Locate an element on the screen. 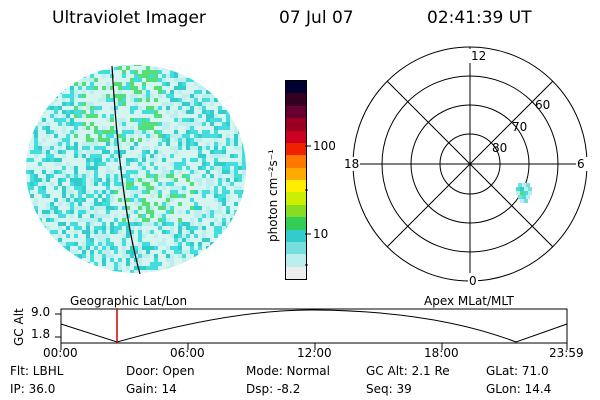 This screenshot has height=400, width=600. timeline-x-tick-1: 06:00 is located at coordinates (187, 353).